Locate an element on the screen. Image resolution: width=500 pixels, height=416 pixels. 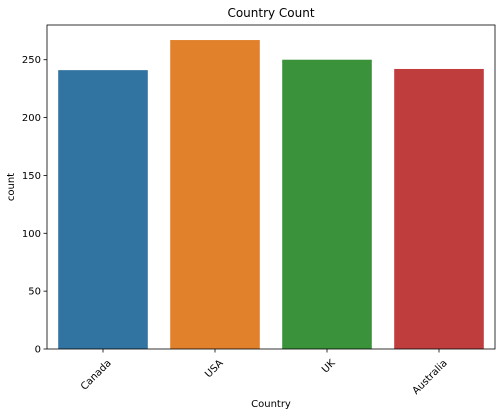
x-tick-label-australia: Australia is located at coordinates (430, 377).